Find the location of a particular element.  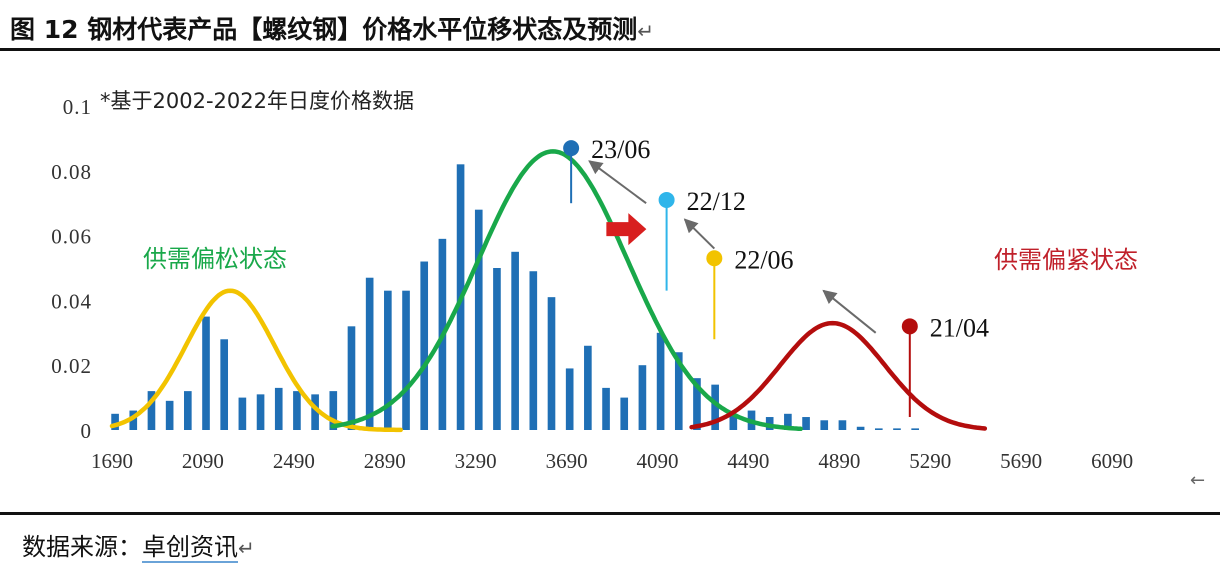

loose-state-label: 供需偏松状态 is located at coordinates (215, 259).